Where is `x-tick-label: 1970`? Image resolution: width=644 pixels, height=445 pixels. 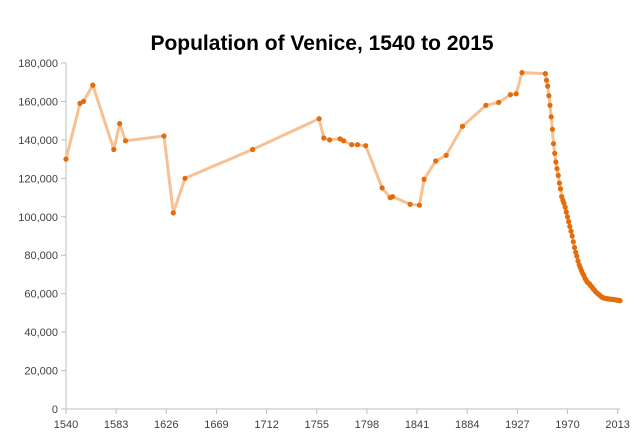
x-tick-label: 1970 is located at coordinates (567, 425).